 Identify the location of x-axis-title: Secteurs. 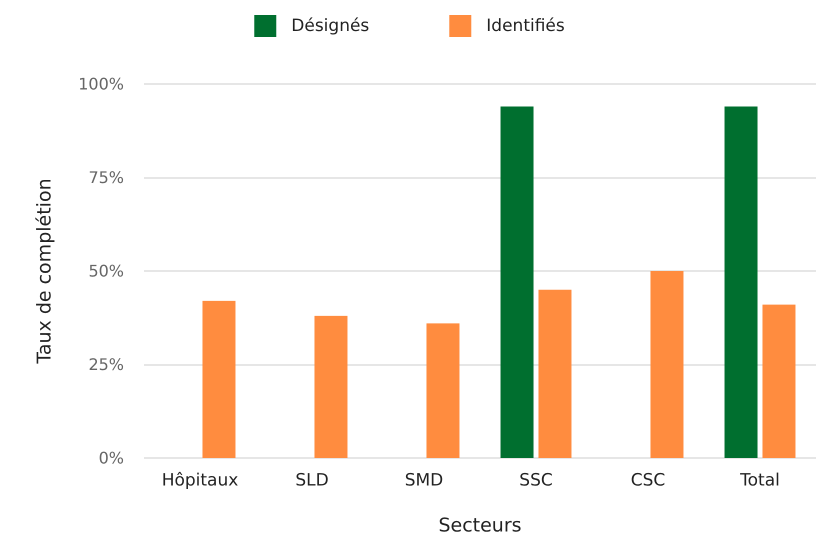
(480, 525).